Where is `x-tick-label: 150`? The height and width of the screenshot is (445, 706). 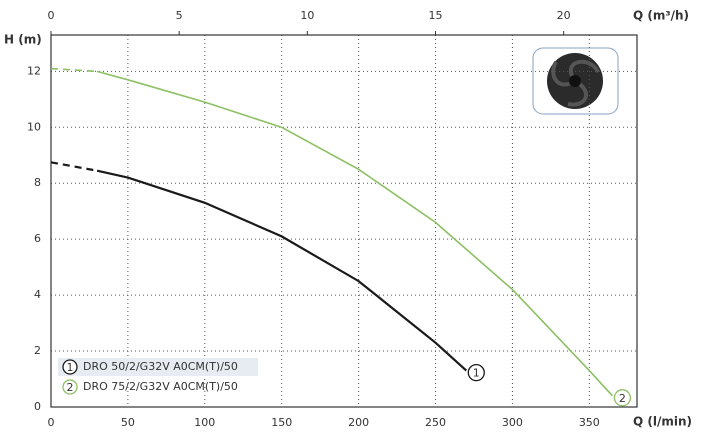
x-tick-label: 150 is located at coordinates (281, 422).